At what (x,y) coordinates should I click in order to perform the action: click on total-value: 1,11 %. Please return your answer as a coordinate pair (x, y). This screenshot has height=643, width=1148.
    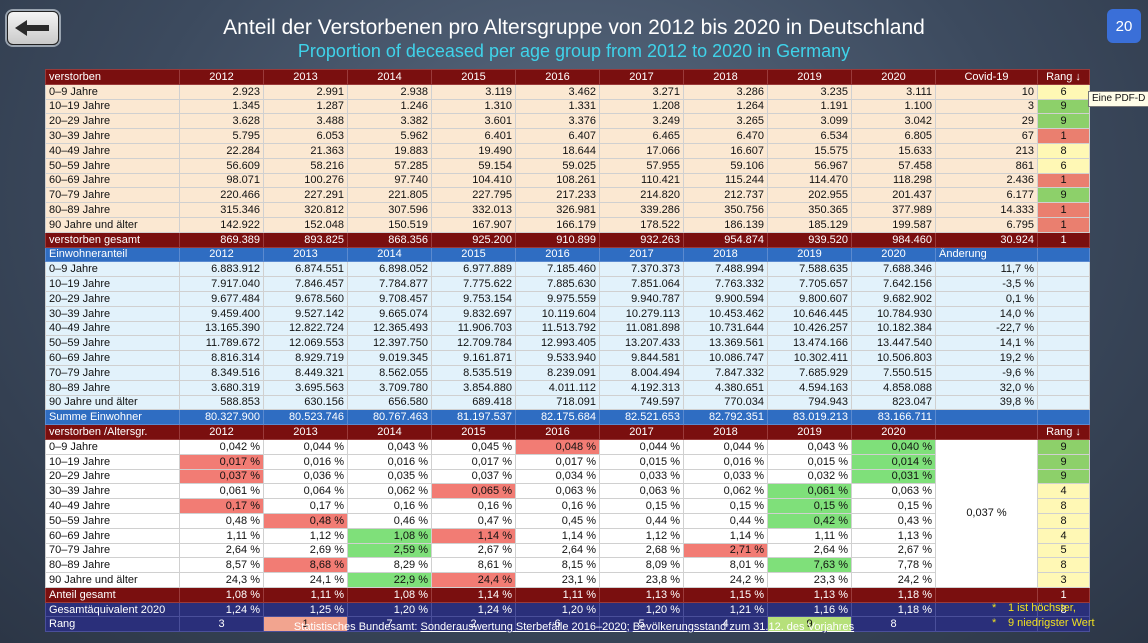
    Looking at the image, I should click on (557, 594).